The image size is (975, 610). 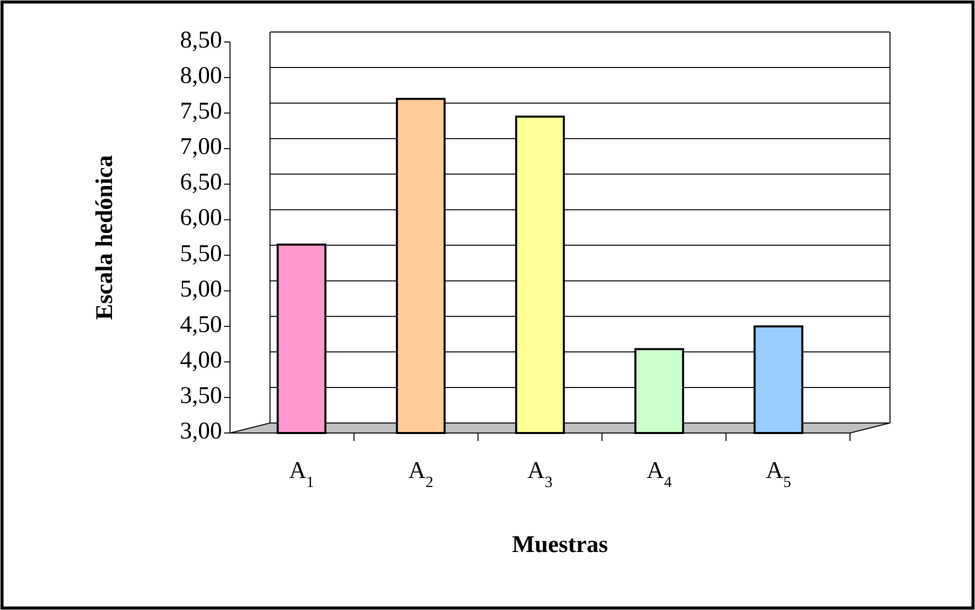 What do you see at coordinates (201, 218) in the screenshot?
I see `y-tick-label: 6,00` at bounding box center [201, 218].